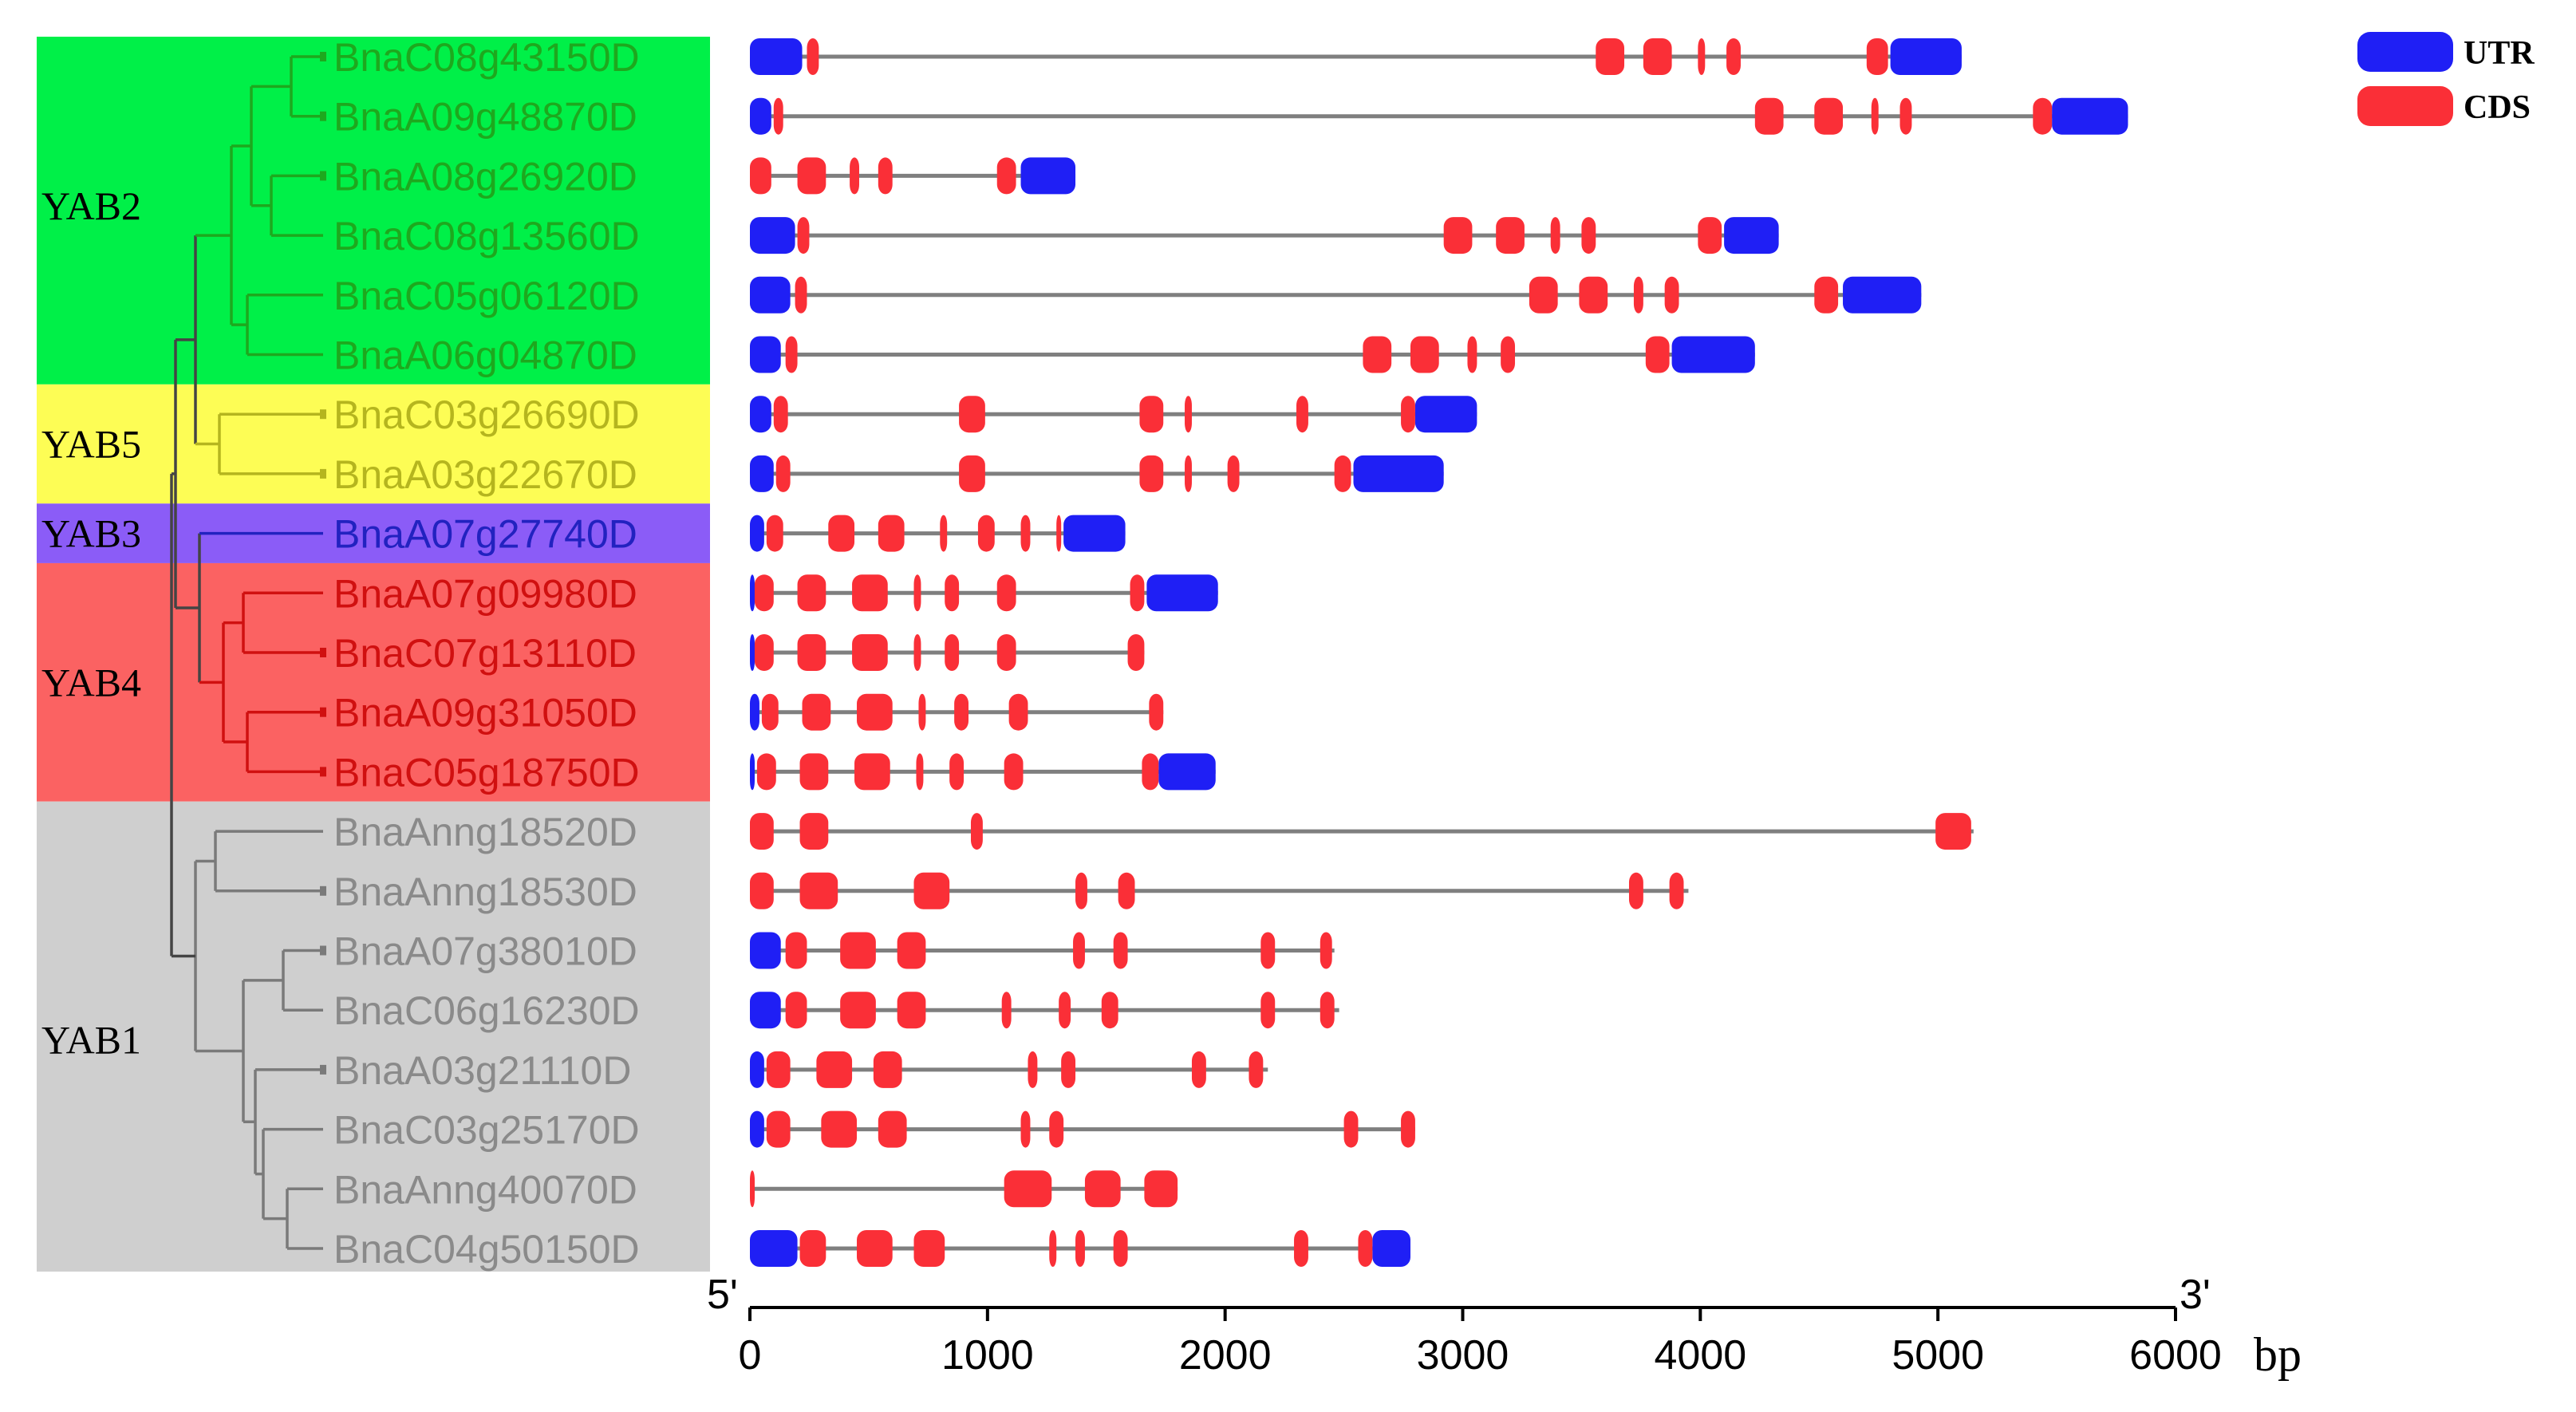  Describe the element at coordinates (2405, 52) in the screenshot. I see `legend-utr-swatch` at that location.